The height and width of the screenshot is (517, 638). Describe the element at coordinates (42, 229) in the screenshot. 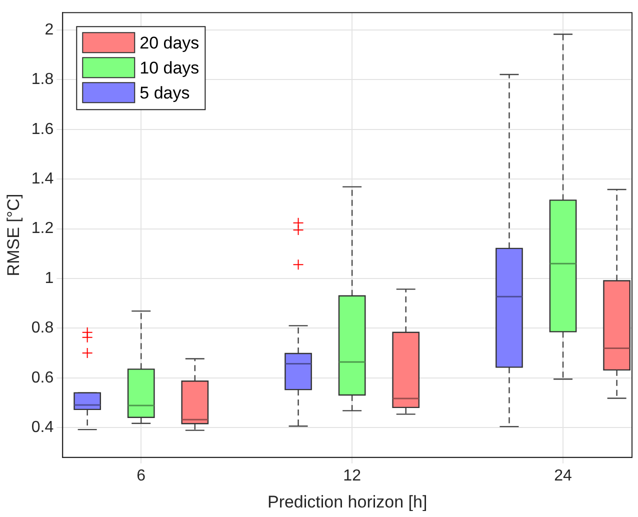

I see `y-tick-label: 1.2` at that location.